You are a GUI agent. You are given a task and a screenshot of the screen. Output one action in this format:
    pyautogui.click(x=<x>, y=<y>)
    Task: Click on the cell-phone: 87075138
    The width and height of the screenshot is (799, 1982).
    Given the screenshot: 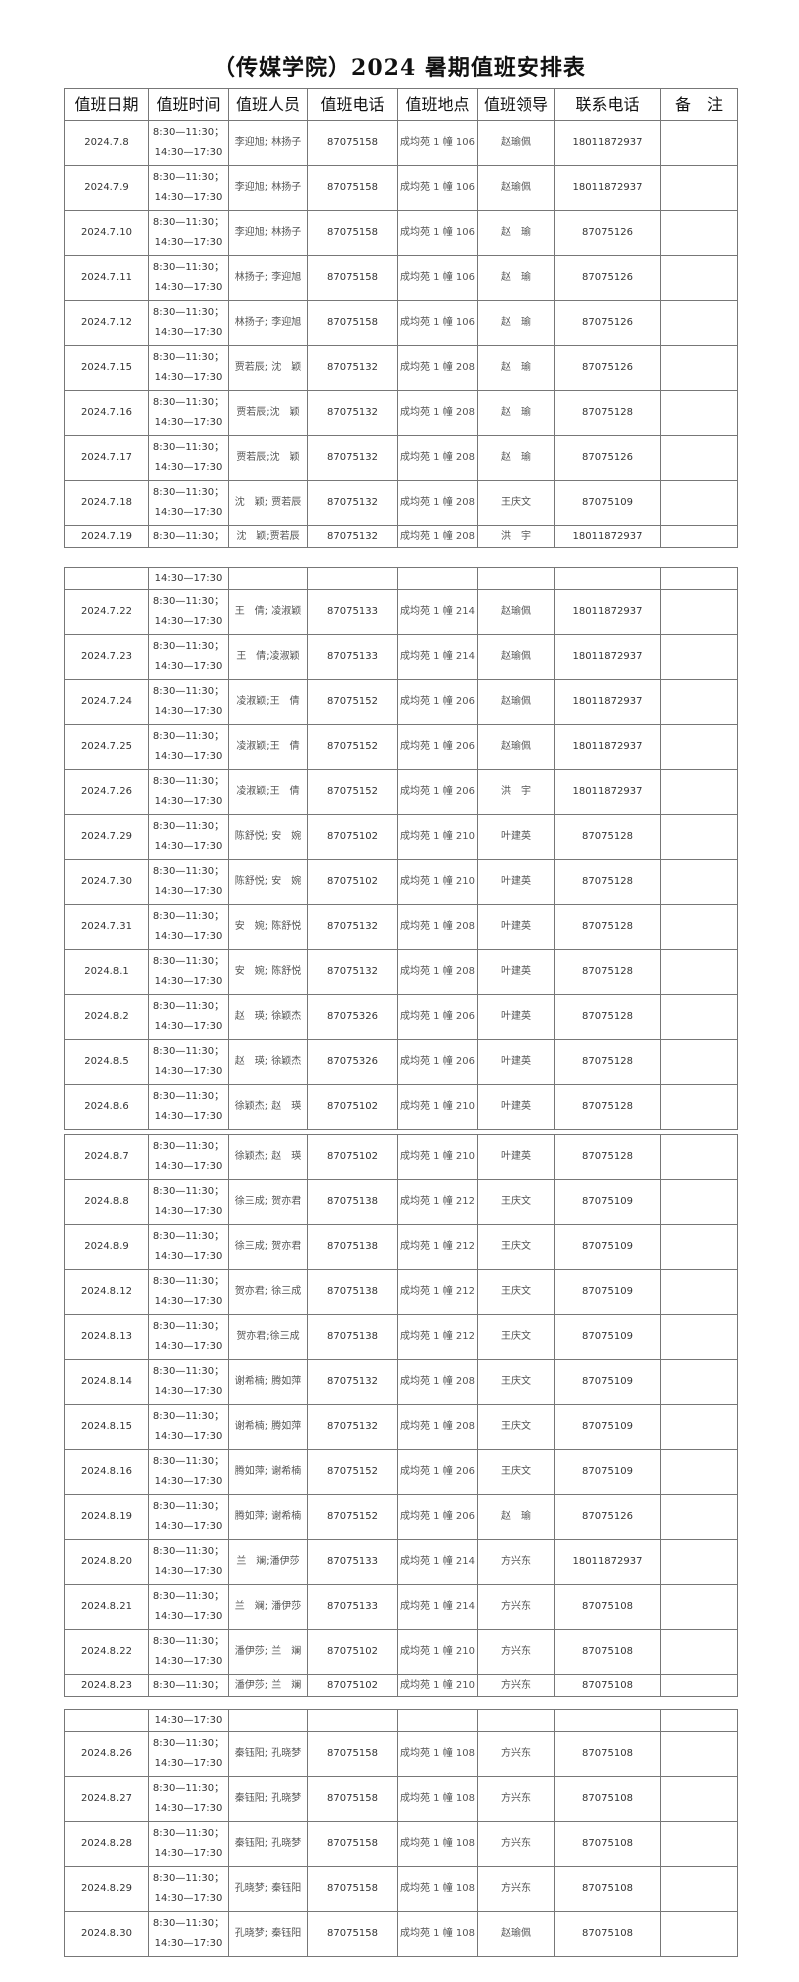 What is the action you would take?
    pyautogui.click(x=352, y=1292)
    